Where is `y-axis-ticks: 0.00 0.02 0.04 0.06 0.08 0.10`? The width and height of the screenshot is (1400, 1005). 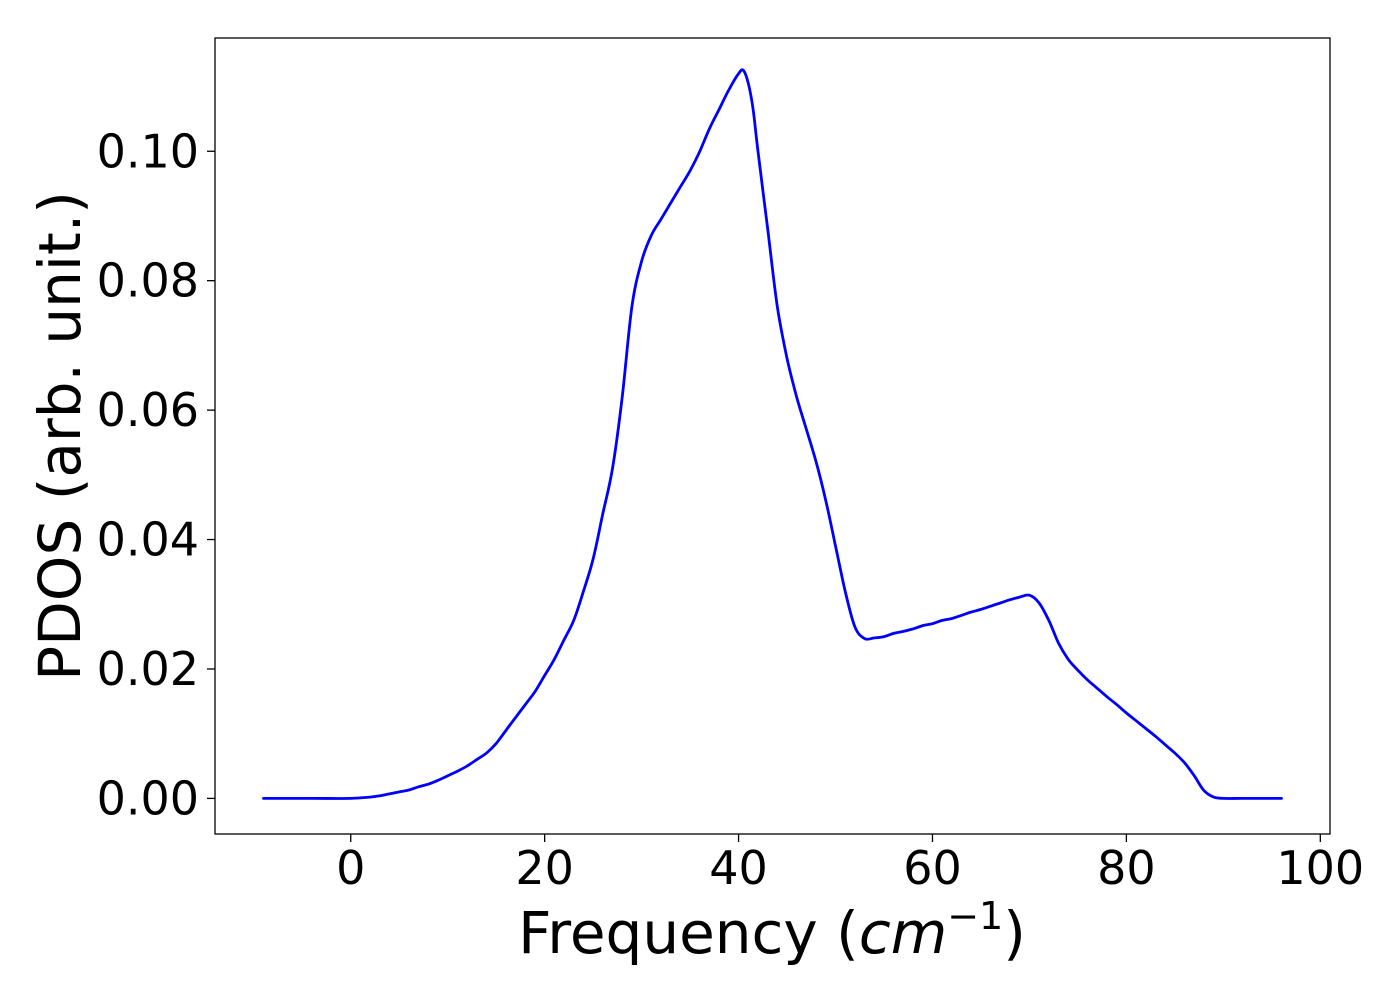
y-axis-ticks: 0.00 0.02 0.04 0.06 0.08 0.10 is located at coordinates (156, 474).